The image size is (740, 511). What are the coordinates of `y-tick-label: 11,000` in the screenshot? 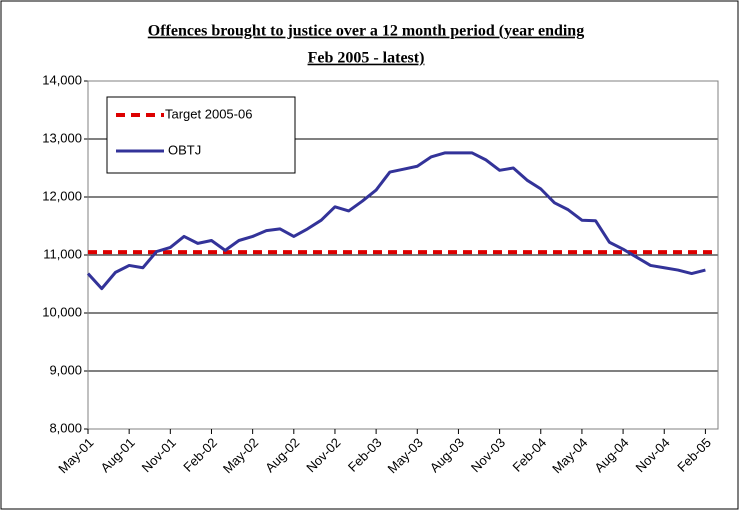 It's located at (62, 253).